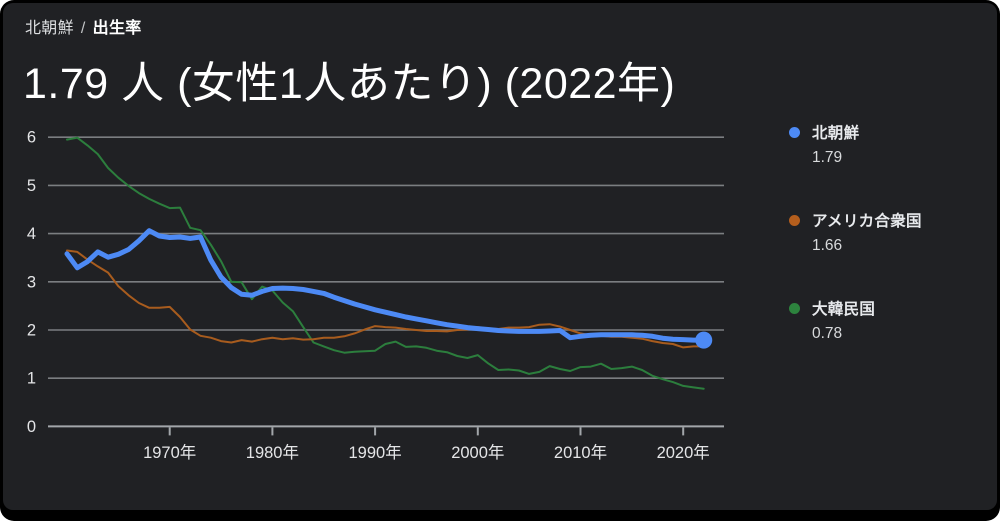 The height and width of the screenshot is (521, 1000). What do you see at coordinates (117, 28) in the screenshot?
I see `breadcrumb-attribute: 出生率` at bounding box center [117, 28].